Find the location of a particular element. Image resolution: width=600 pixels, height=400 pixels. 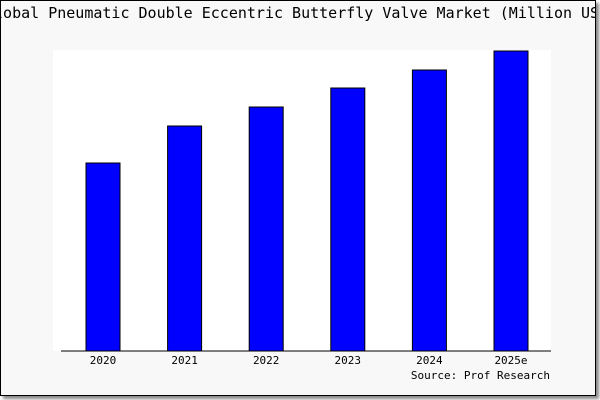

bar-2024 is located at coordinates (429, 210).